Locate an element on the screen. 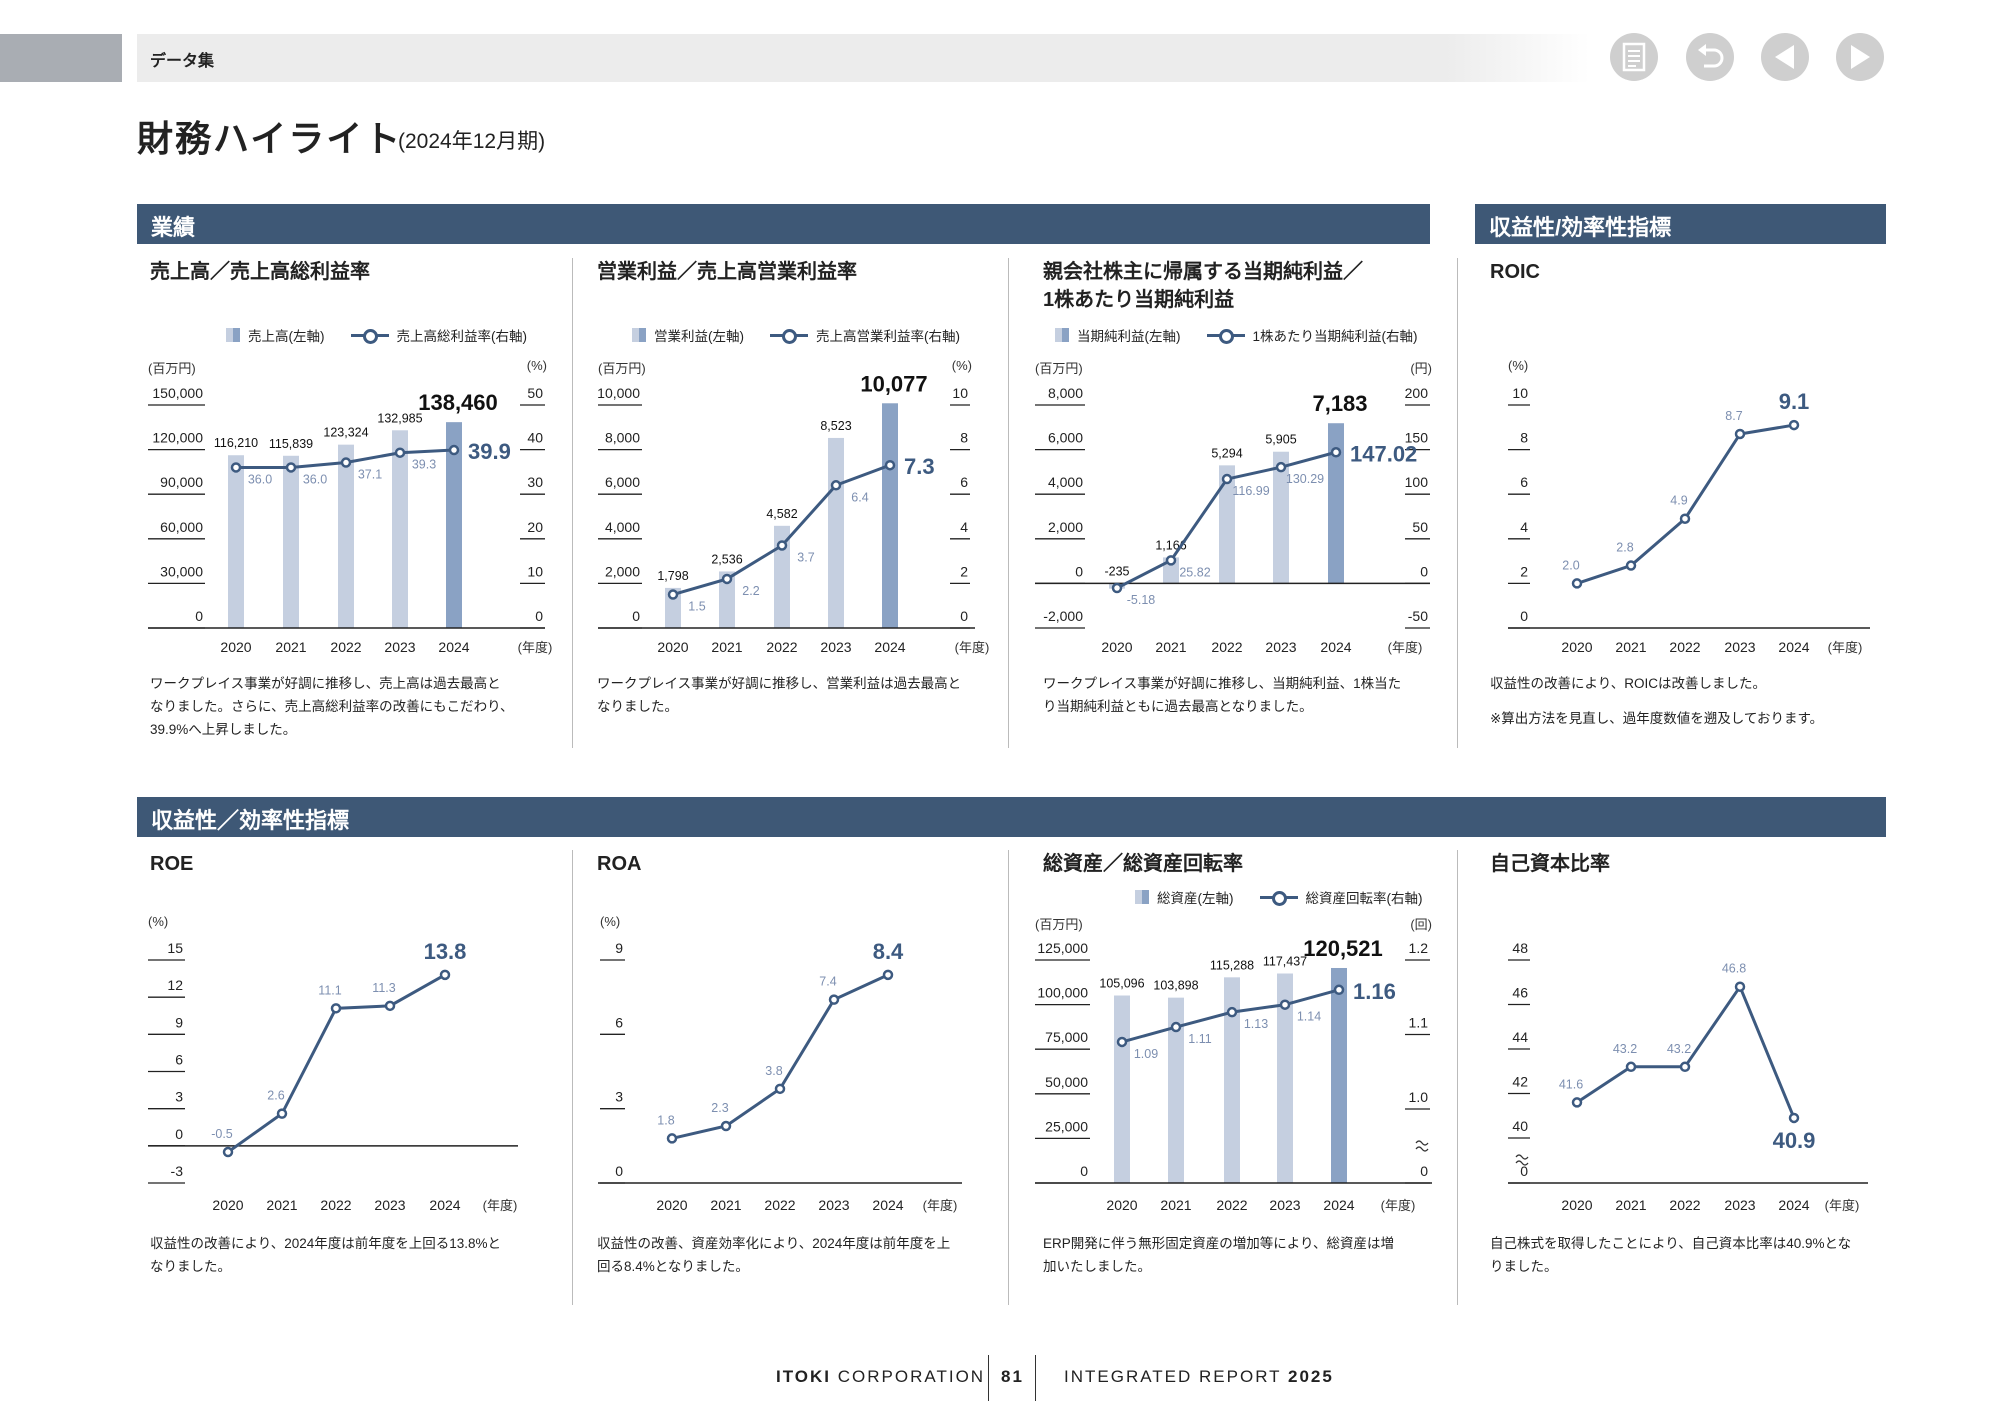 The image size is (2000, 1415). tick-label-right: 1.0 is located at coordinates (1419, 1097).